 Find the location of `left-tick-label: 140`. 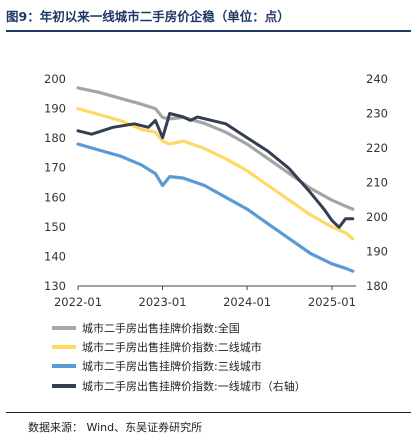

left-tick-label: 140 is located at coordinates (55, 256).